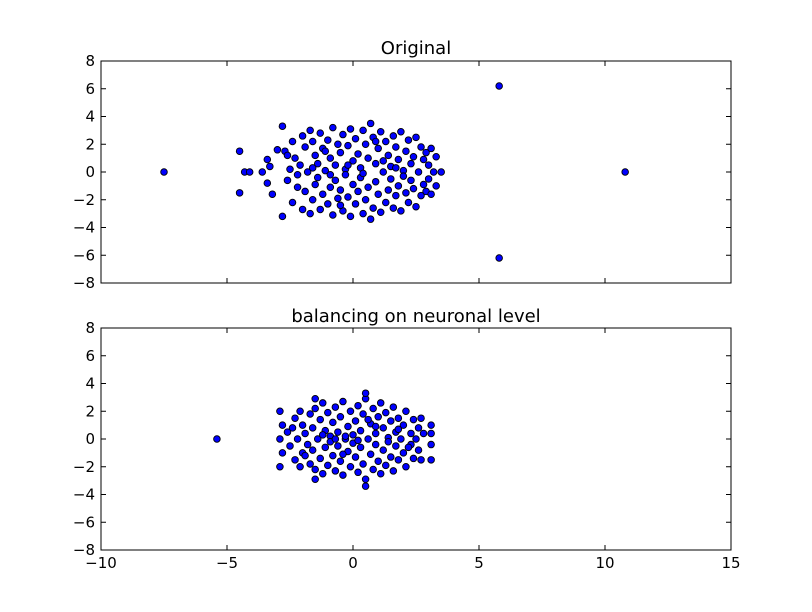 This screenshot has width=812, height=612. Describe the element at coordinates (101, 563) in the screenshot. I see `x-tick-label: −10` at that location.